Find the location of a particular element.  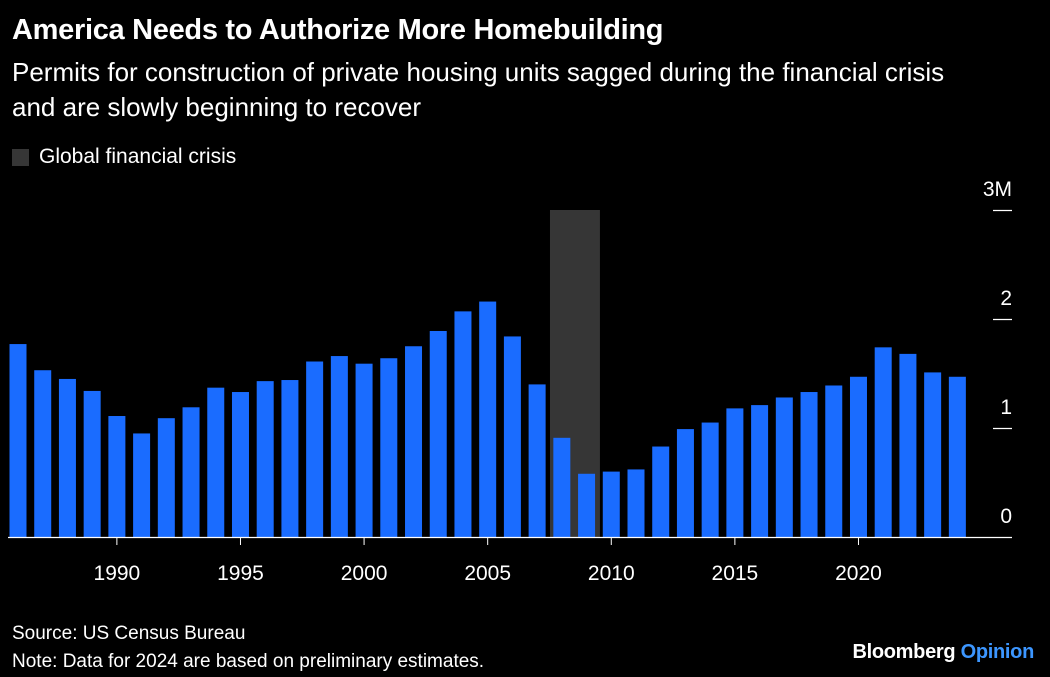

y-tick-label-3: 3M is located at coordinates (997, 189).